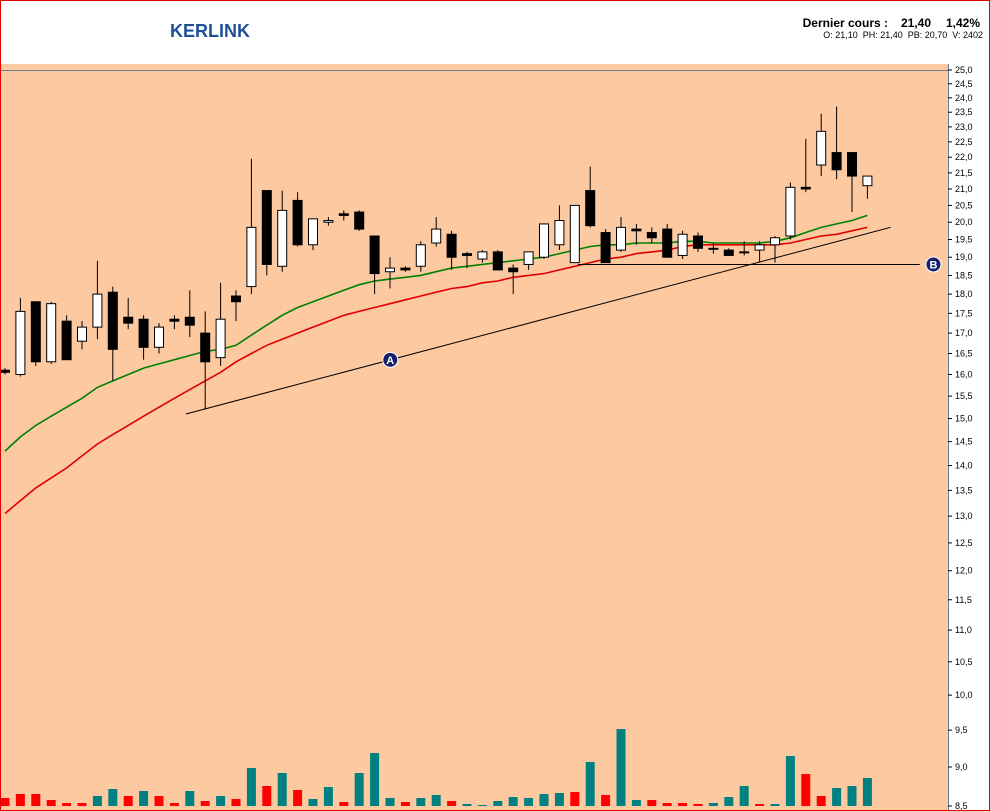 Image resolution: width=990 pixels, height=811 pixels. Describe the element at coordinates (964, 70) in the screenshot. I see `y-tick-label: 25,0` at that location.